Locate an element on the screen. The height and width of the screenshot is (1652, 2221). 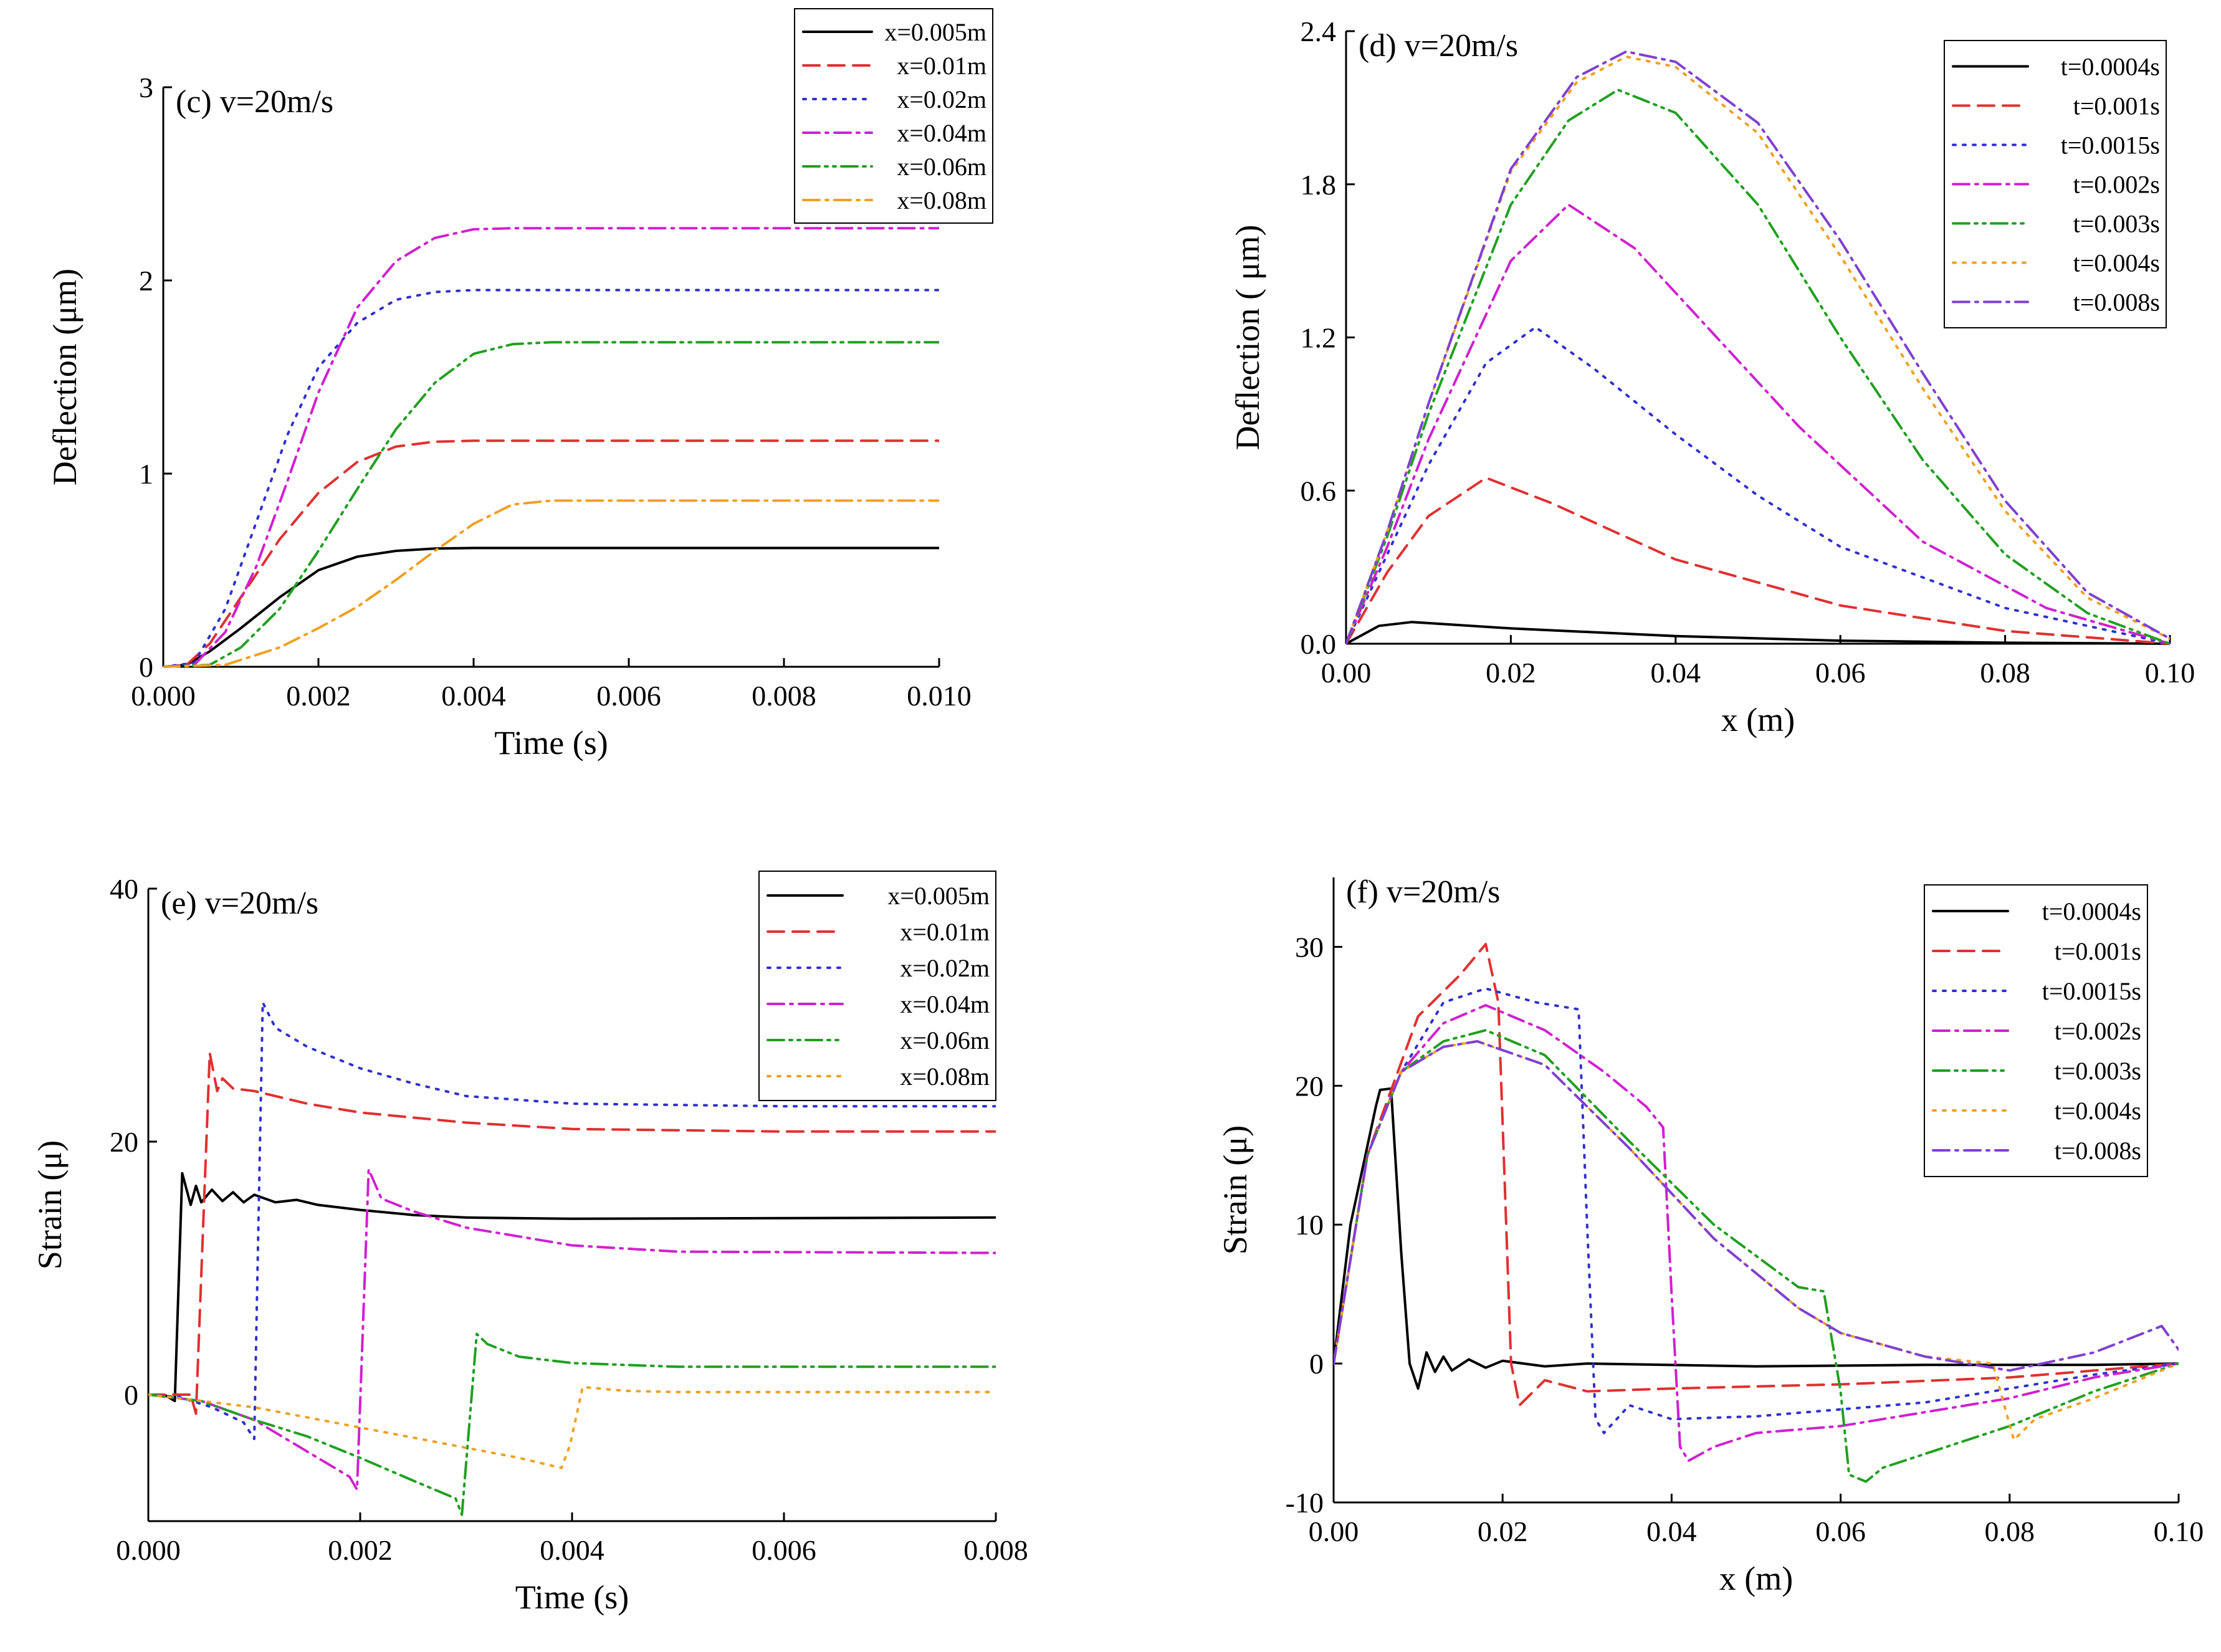
series-line-x=0.08m is located at coordinates (551, 583).